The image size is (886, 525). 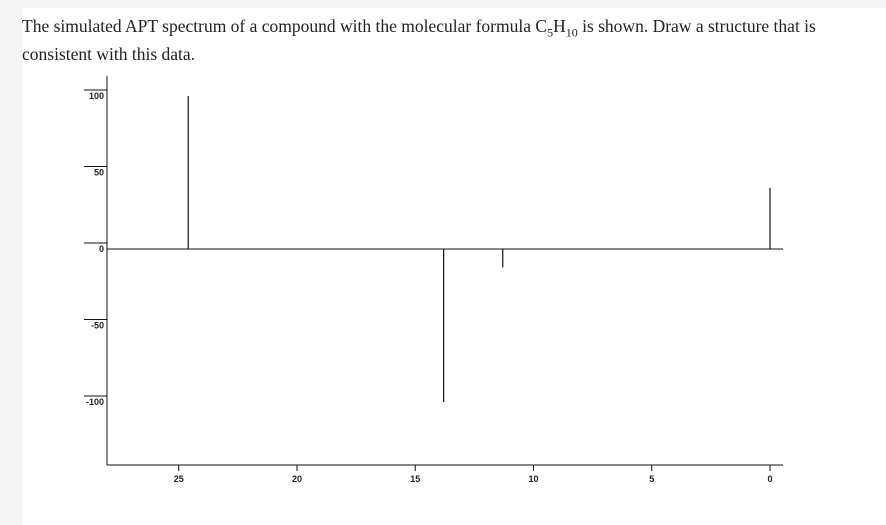 What do you see at coordinates (101, 249) in the screenshot?
I see `y-tick-label: 0` at bounding box center [101, 249].